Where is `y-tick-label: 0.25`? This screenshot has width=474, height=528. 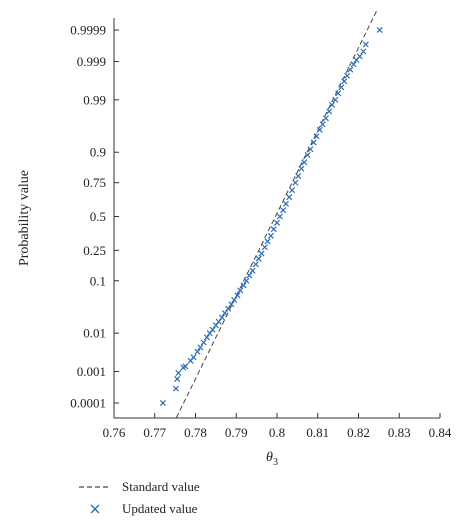 y-tick-label: 0.25 is located at coordinates (94, 250).